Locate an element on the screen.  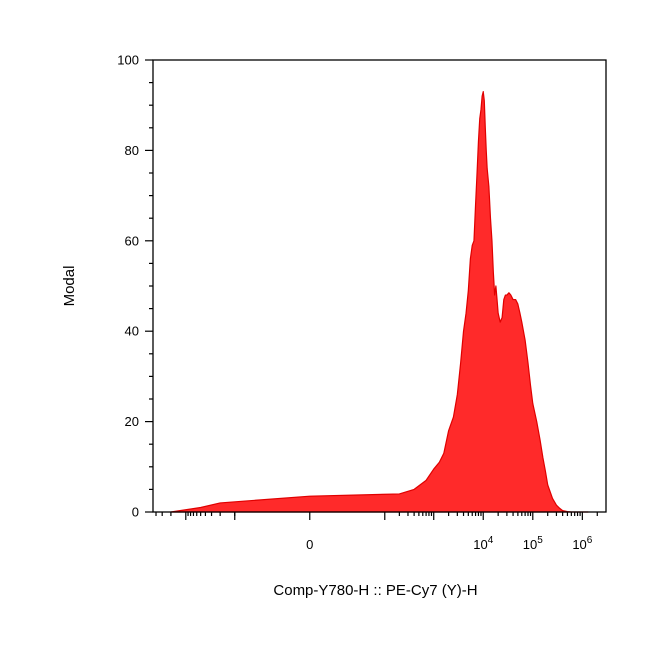
y-tick-label: 80 is located at coordinates (132, 150).